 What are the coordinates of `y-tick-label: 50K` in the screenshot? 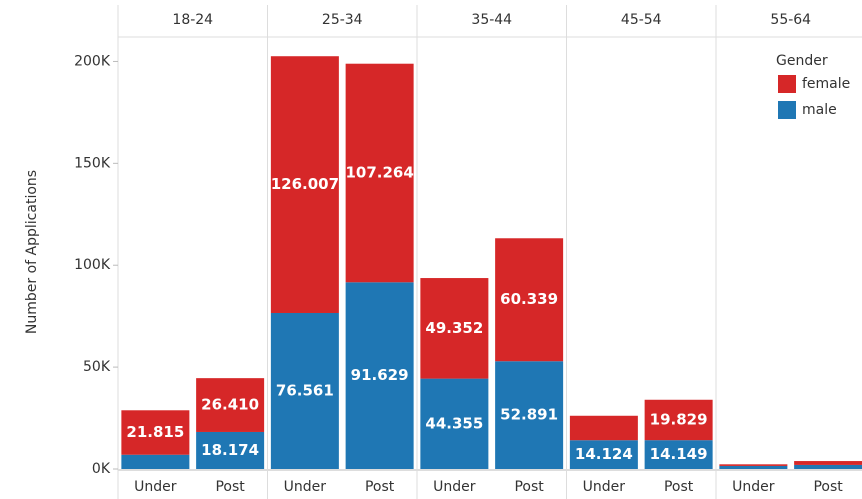 It's located at (97, 367).